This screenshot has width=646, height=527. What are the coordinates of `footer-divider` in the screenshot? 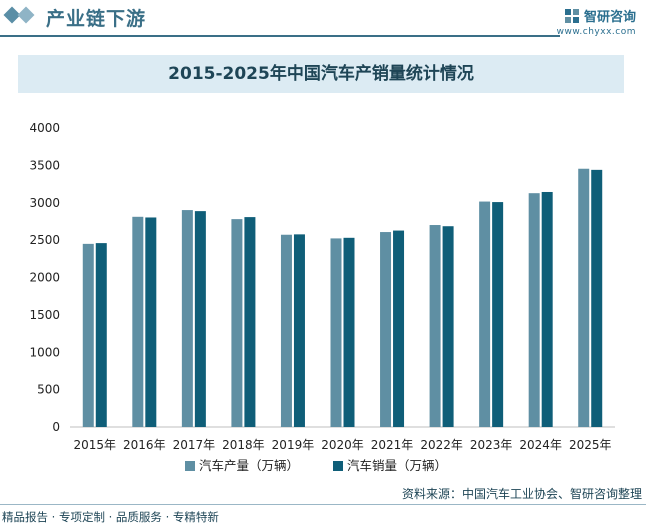 It's located at (323, 504).